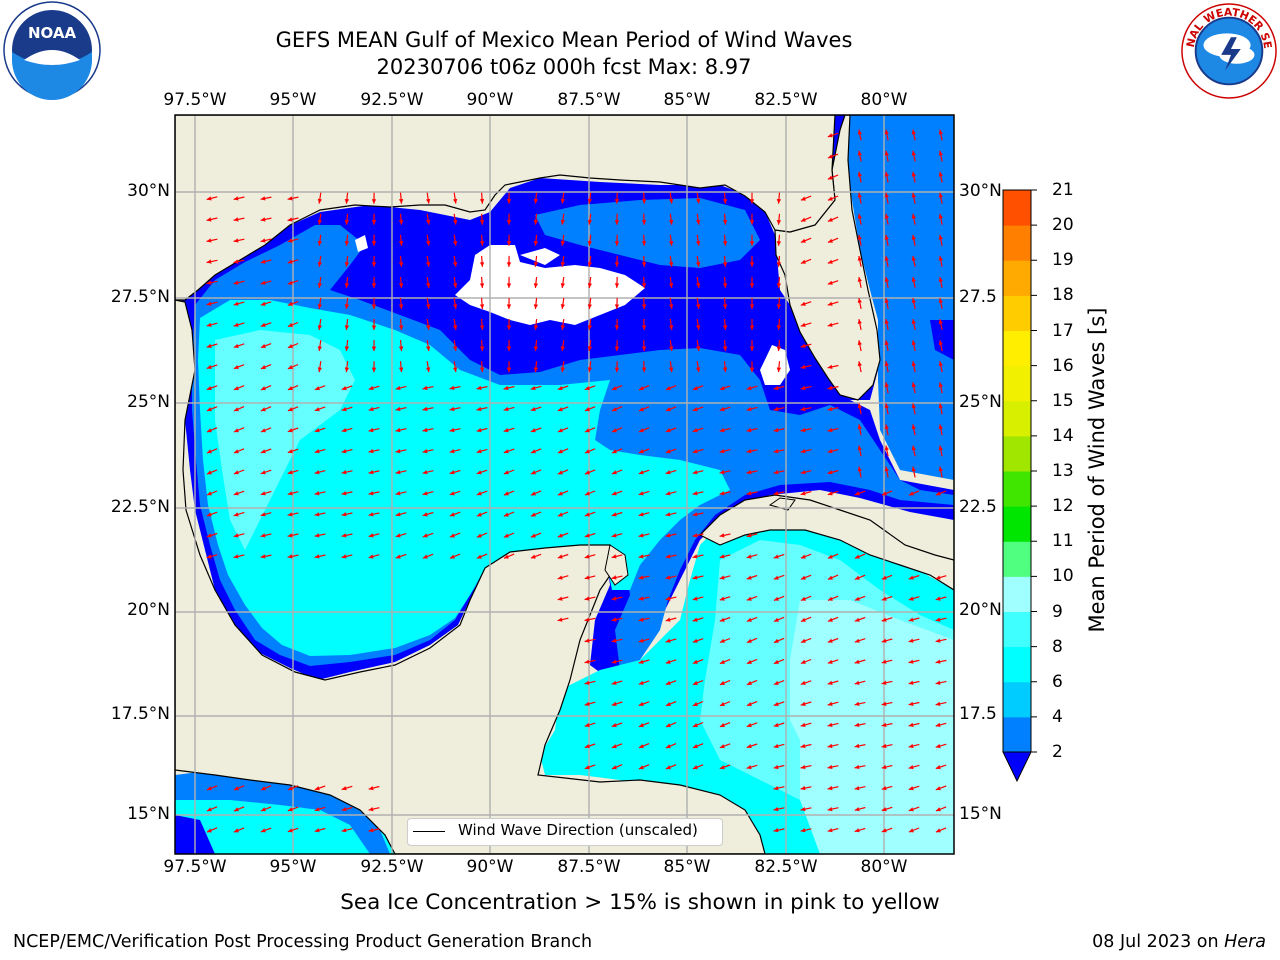  Describe the element at coordinates (1057, 646) in the screenshot. I see `colorbar-tick-label: 8` at that location.